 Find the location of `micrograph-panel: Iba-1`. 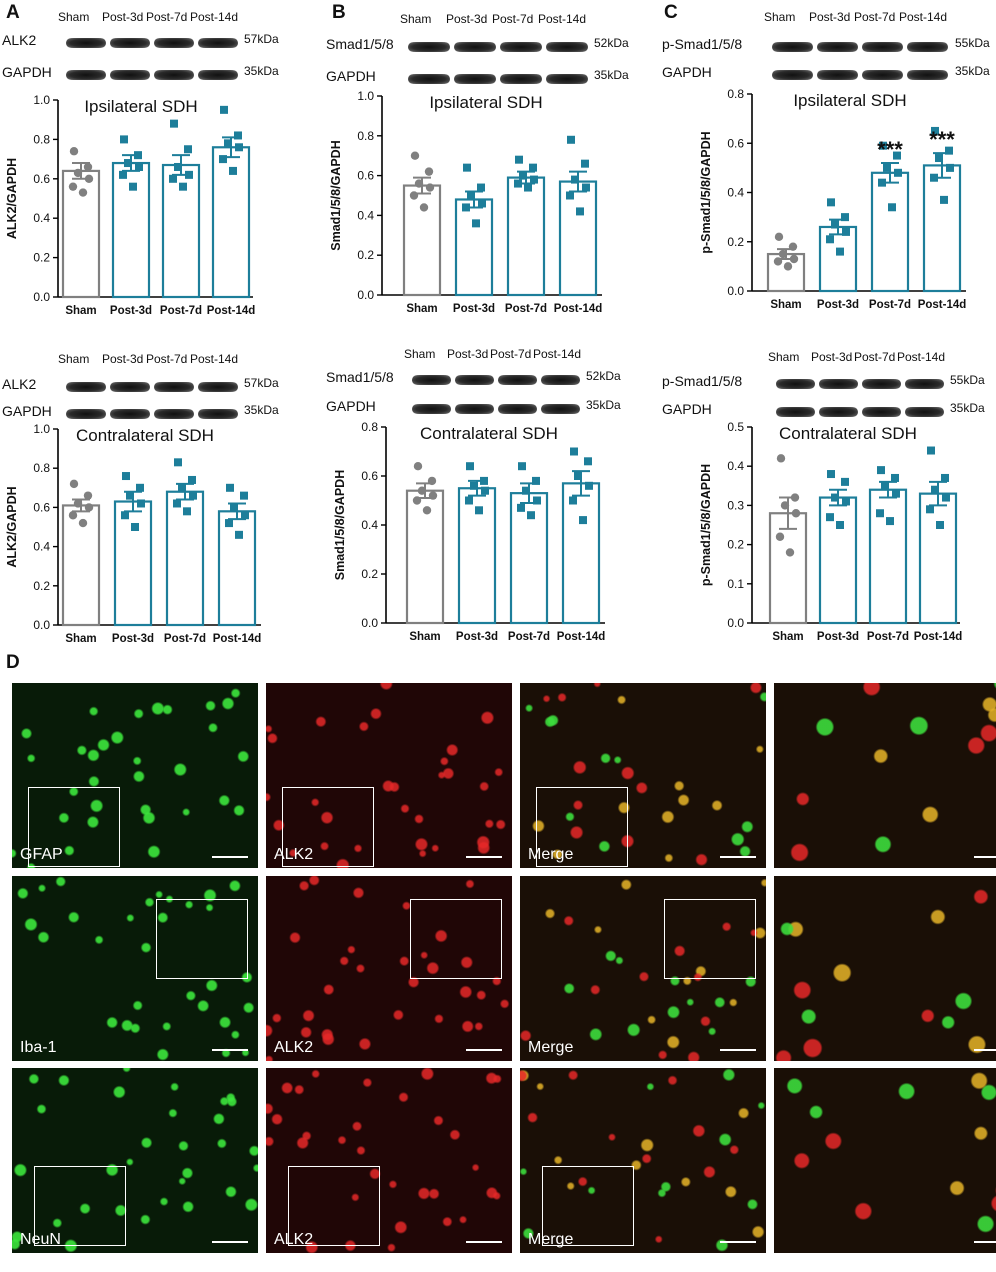

micrograph-panel: Iba-1 is located at coordinates (135, 968).